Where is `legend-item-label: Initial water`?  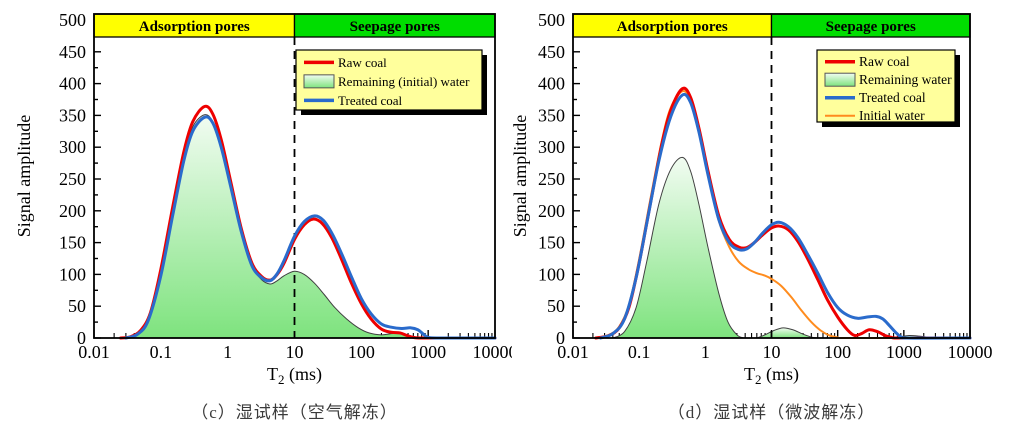 legend-item-label: Initial water is located at coordinates (892, 115).